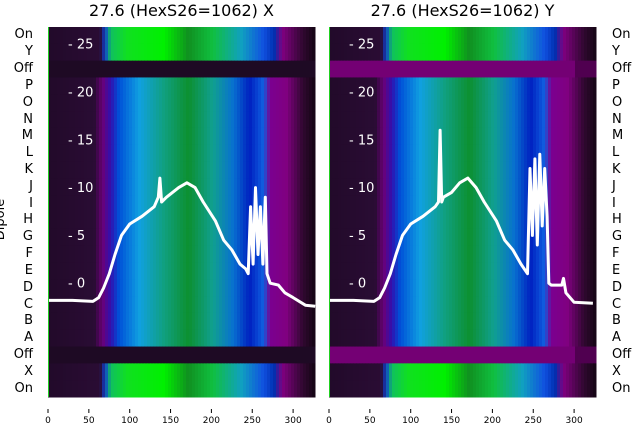  Describe the element at coordinates (27, 136) in the screenshot. I see `row-label: M` at that location.